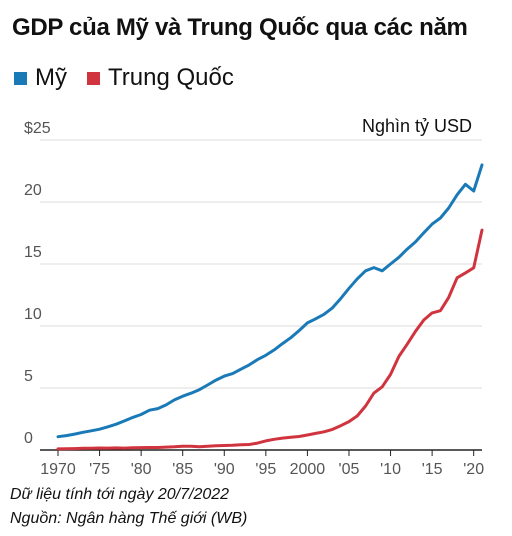  What do you see at coordinates (28, 376) in the screenshot?
I see `y-tick-label: 5` at bounding box center [28, 376].